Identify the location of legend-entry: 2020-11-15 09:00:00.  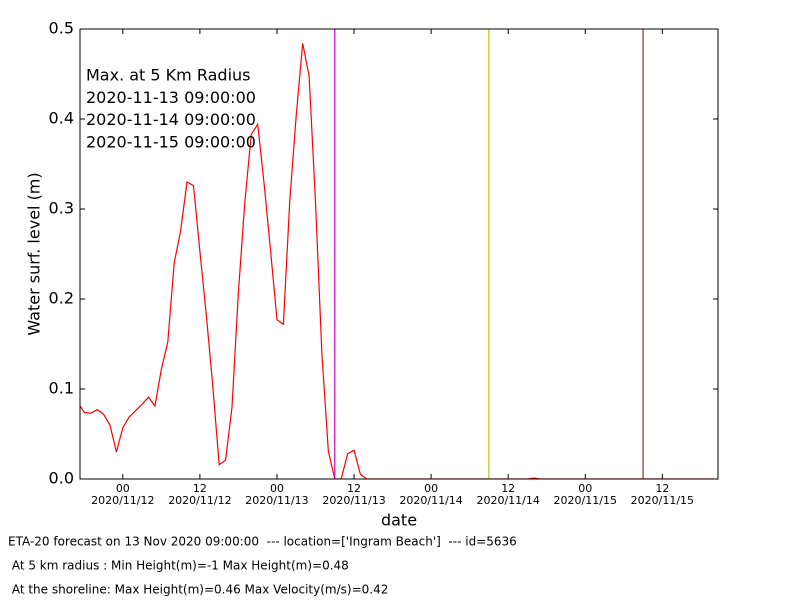
(171, 141).